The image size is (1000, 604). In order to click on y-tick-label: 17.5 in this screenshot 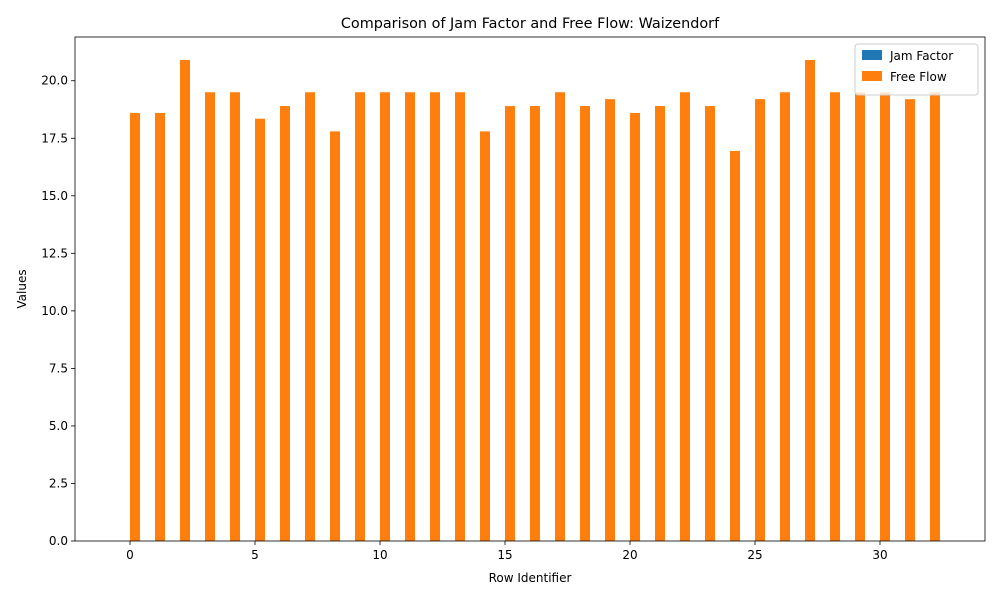, I will do `click(54, 138)`.